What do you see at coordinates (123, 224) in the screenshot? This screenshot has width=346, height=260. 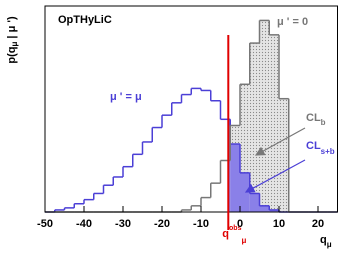 I see `x-tick-label: -30` at bounding box center [123, 224].